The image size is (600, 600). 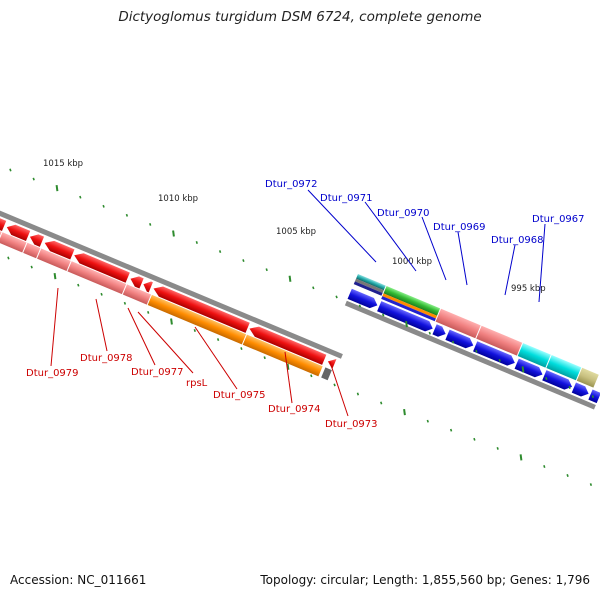 I want to click on right-label-leaders, so click(x=426, y=246).